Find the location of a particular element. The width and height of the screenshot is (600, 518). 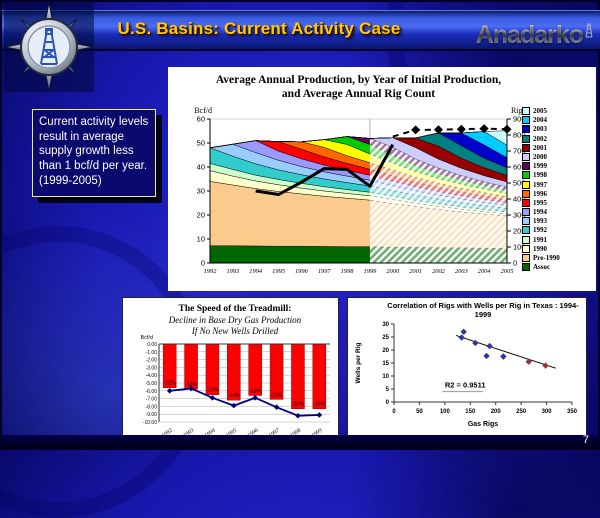

svg-text: 600 is located at coordinates (519, 167).